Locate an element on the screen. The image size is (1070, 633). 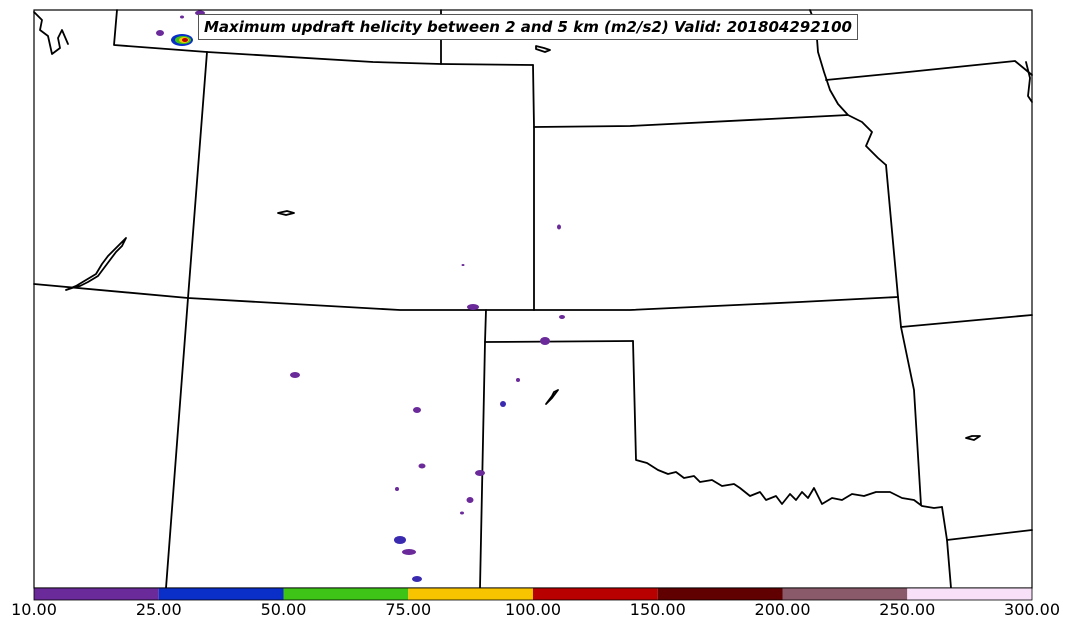
boundary-idaho-wyoming is located at coordinates (160, 31).